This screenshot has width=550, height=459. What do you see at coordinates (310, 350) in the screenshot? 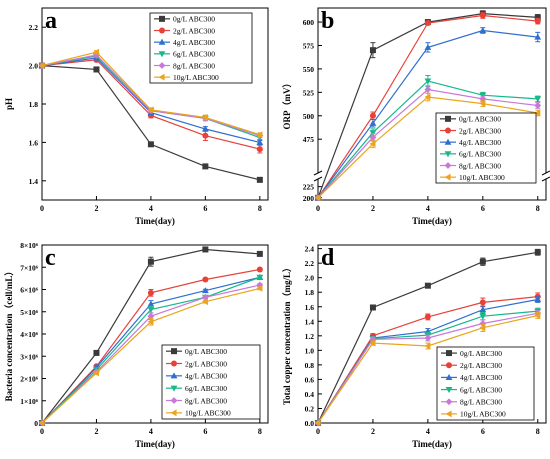
I see `y-tick-label: 1.0` at bounding box center [310, 350].